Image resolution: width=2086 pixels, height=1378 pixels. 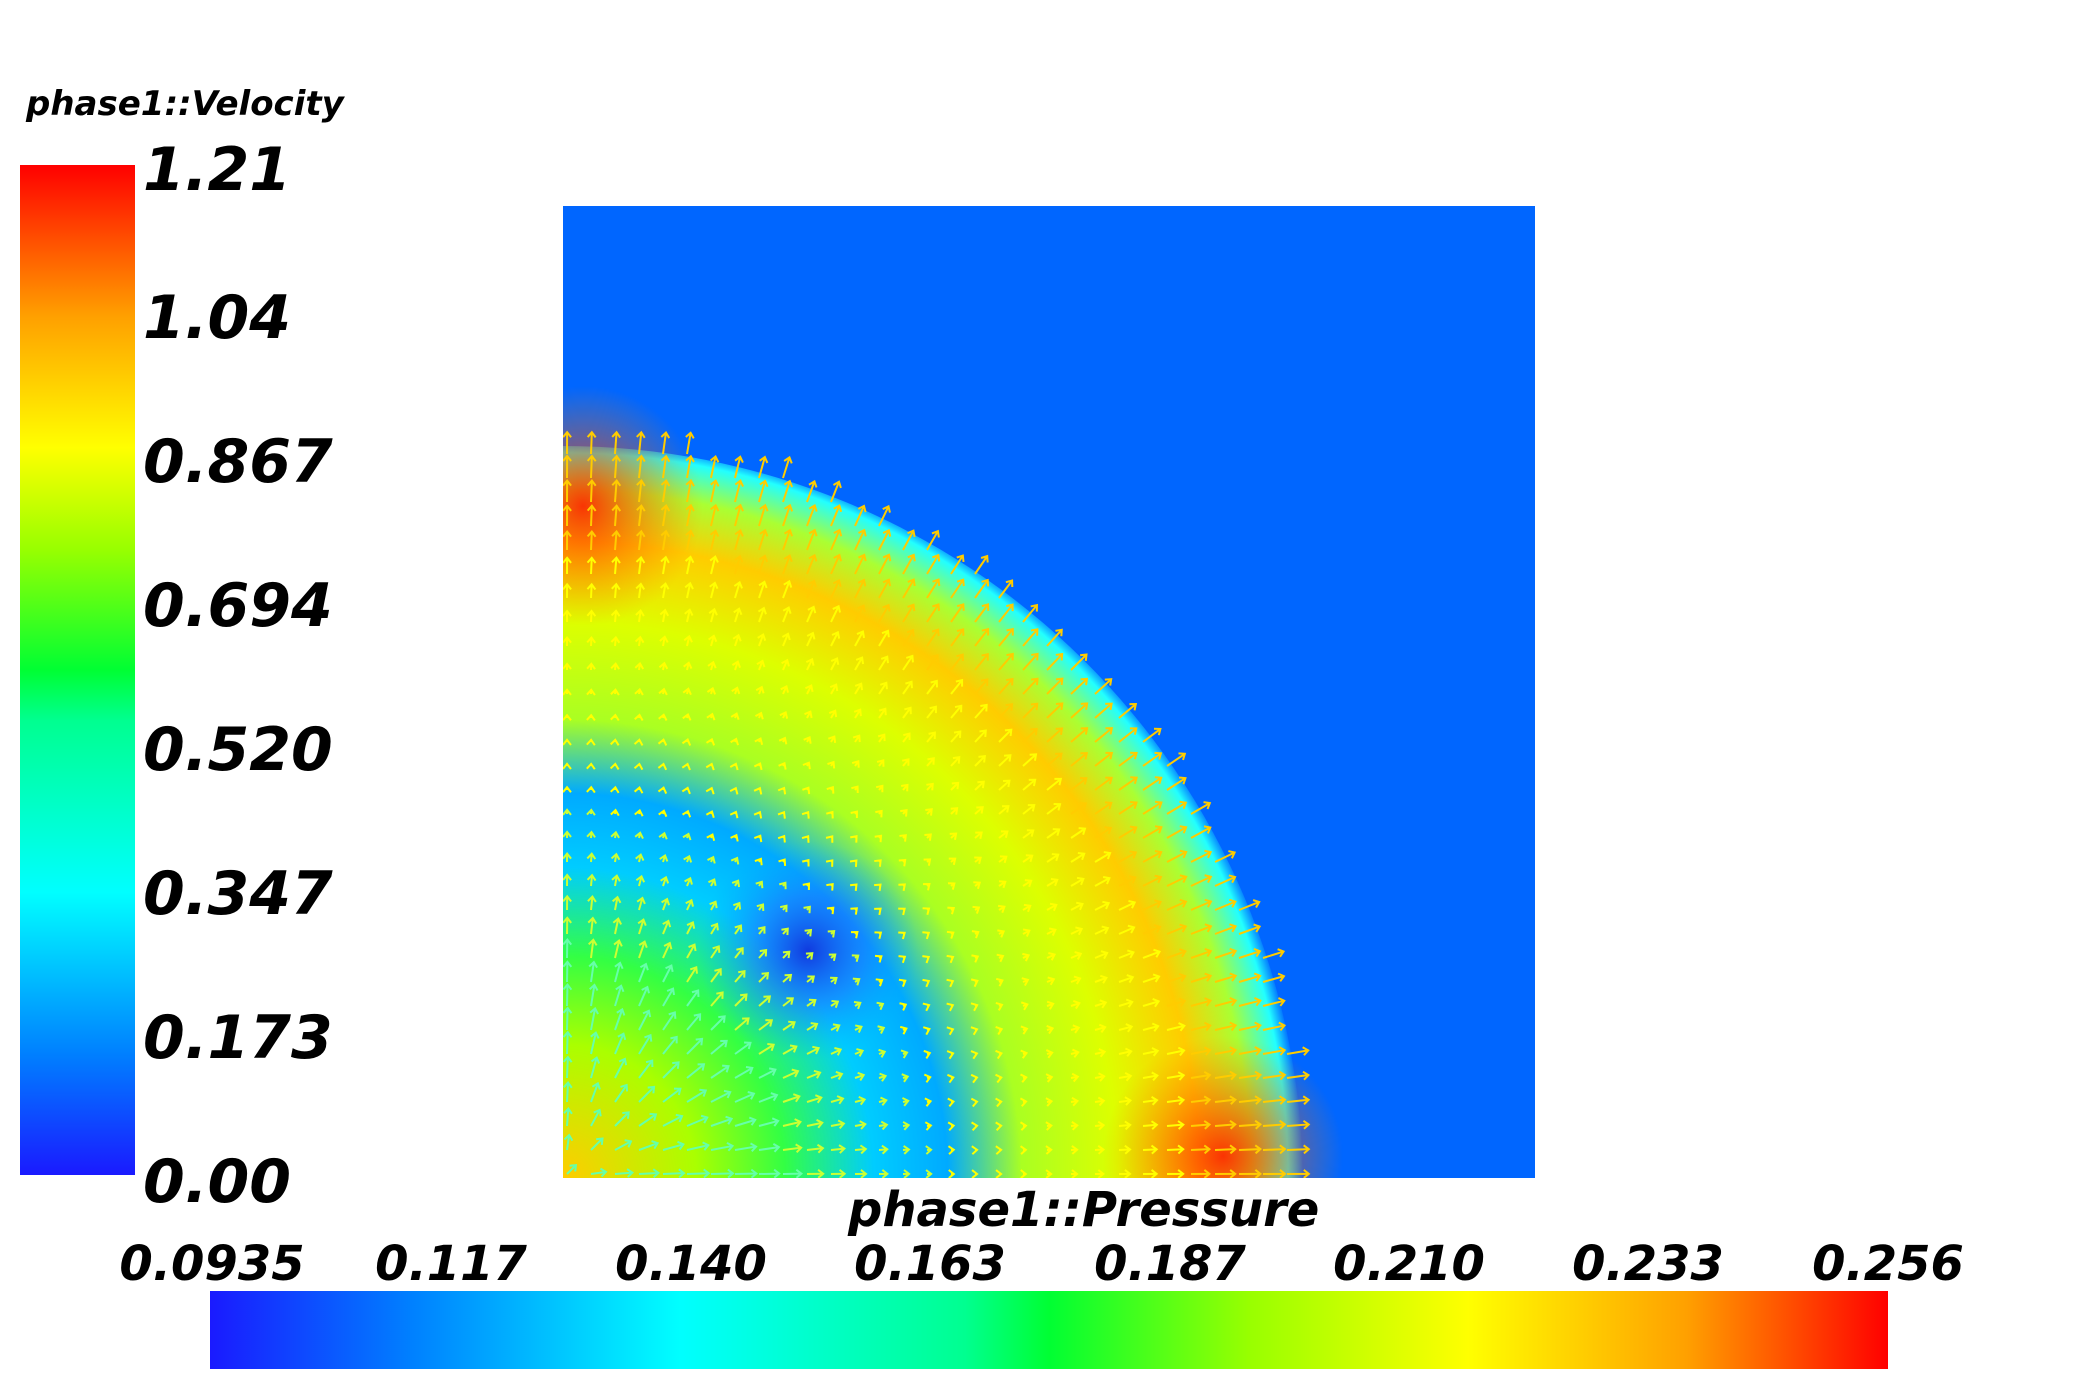 I want to click on velocity-colorbar, so click(x=77, y=670).